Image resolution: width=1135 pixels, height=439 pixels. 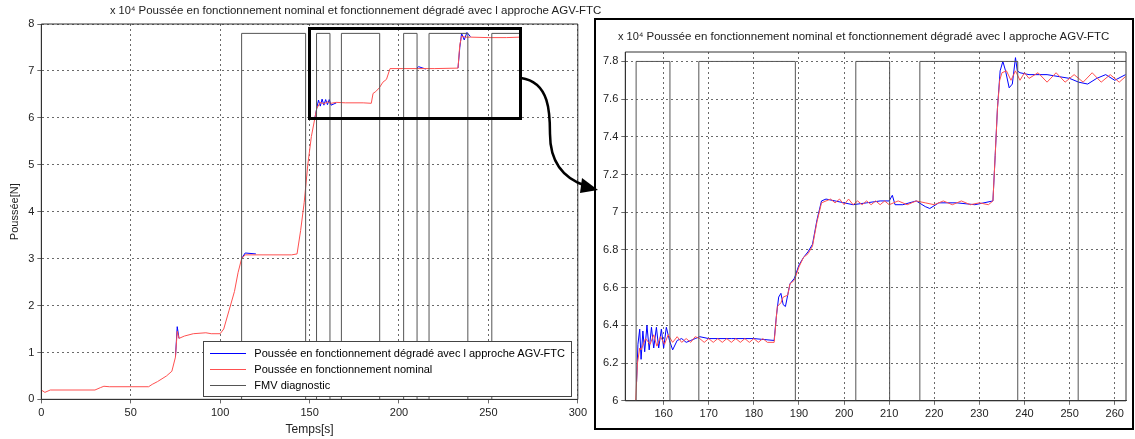 What do you see at coordinates (610, 60) in the screenshot?
I see `y-tick-label: 7.8` at bounding box center [610, 60].